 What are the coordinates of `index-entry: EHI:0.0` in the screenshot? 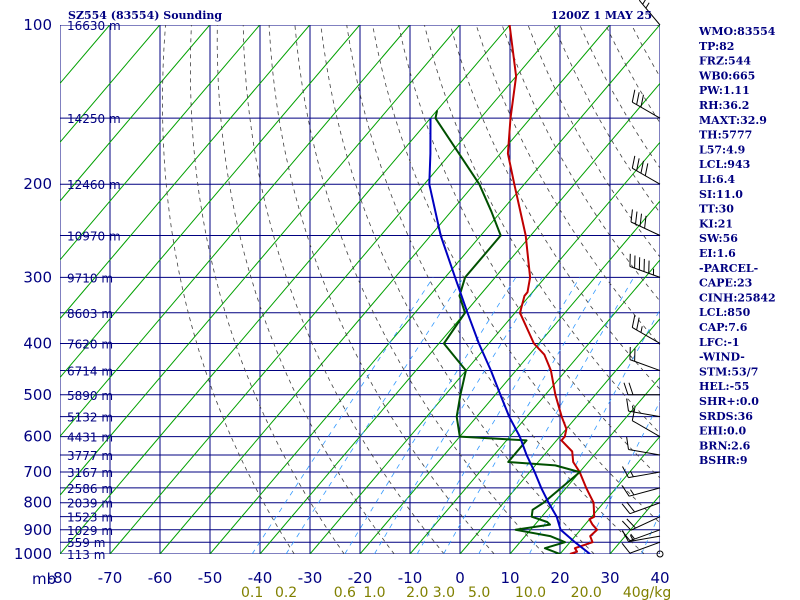 It's located at (722, 431).